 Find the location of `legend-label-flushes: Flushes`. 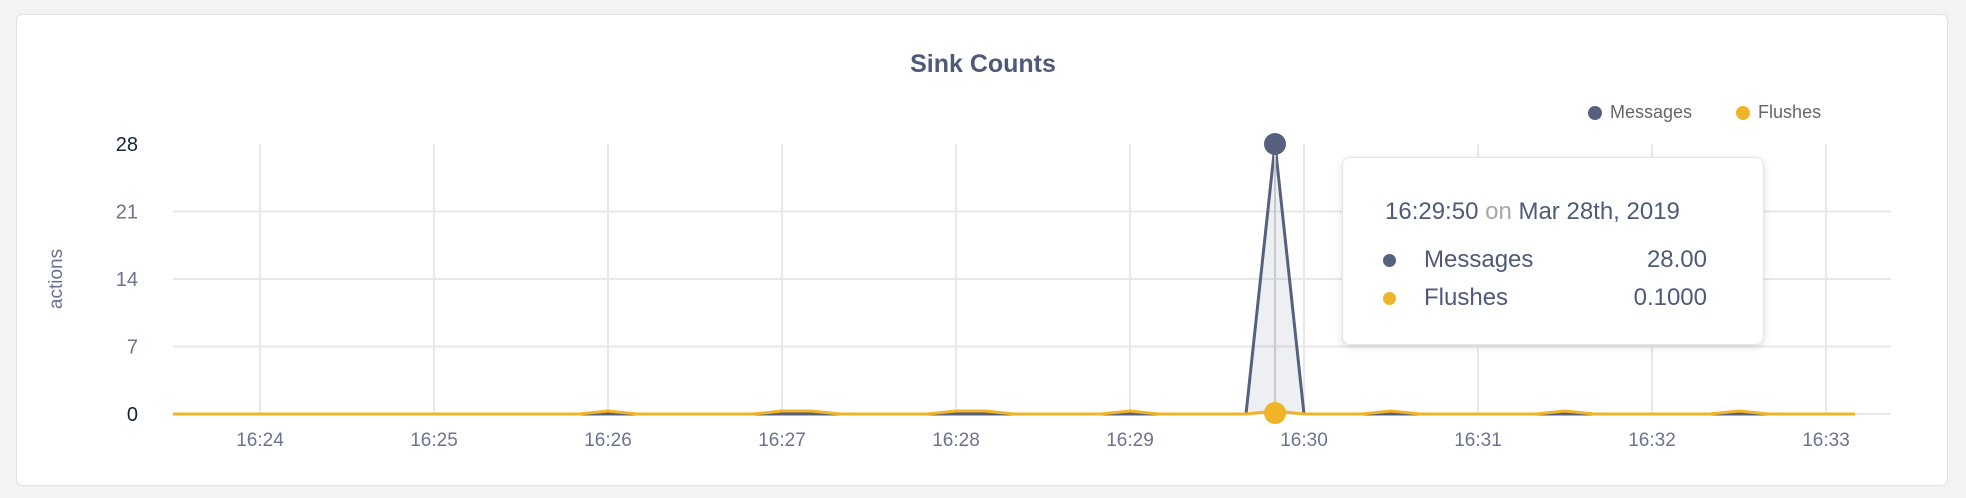

legend-label-flushes: Flushes is located at coordinates (1790, 112).